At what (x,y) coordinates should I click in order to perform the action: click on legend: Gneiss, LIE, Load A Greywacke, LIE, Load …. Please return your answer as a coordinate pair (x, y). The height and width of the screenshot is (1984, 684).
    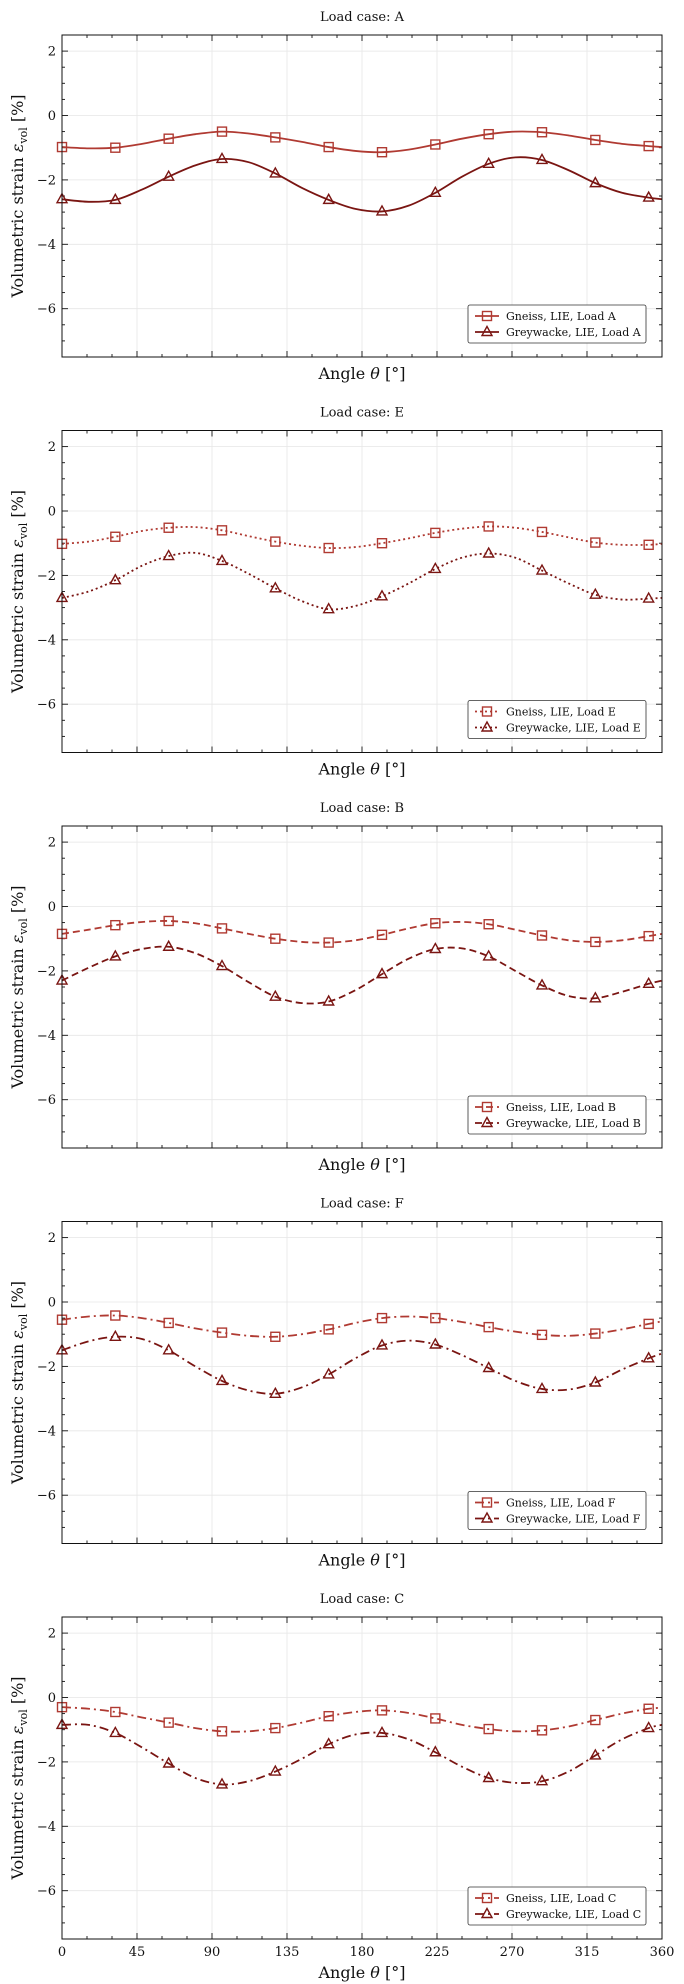
    Looking at the image, I should click on (557, 324).